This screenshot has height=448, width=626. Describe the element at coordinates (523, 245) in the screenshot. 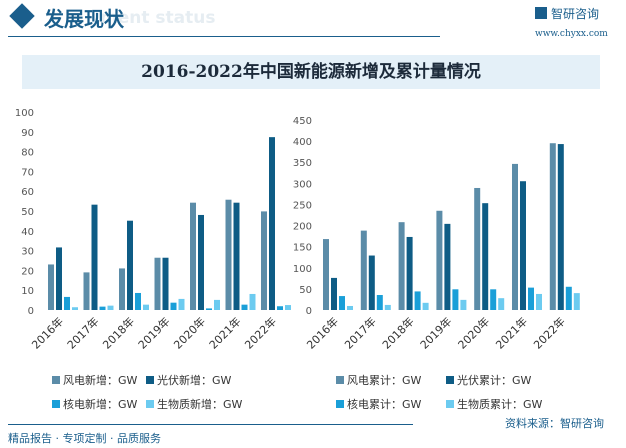

I see `bar-solar-2021年` at that location.